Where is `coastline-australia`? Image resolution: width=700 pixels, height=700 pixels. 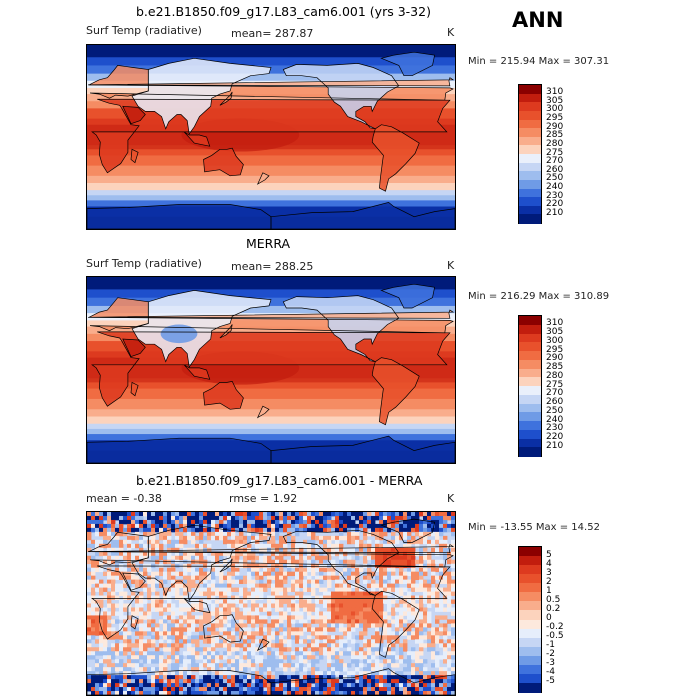
coastline-australia is located at coordinates (223, 162).